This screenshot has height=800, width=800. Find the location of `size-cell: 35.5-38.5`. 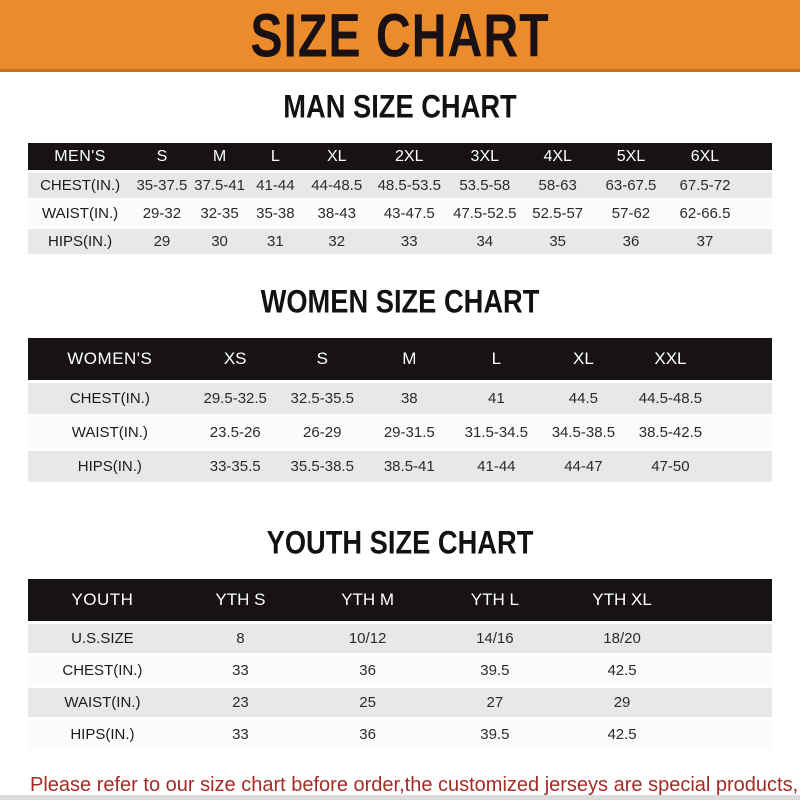

size-cell: 35.5-38.5 is located at coordinates (322, 466).